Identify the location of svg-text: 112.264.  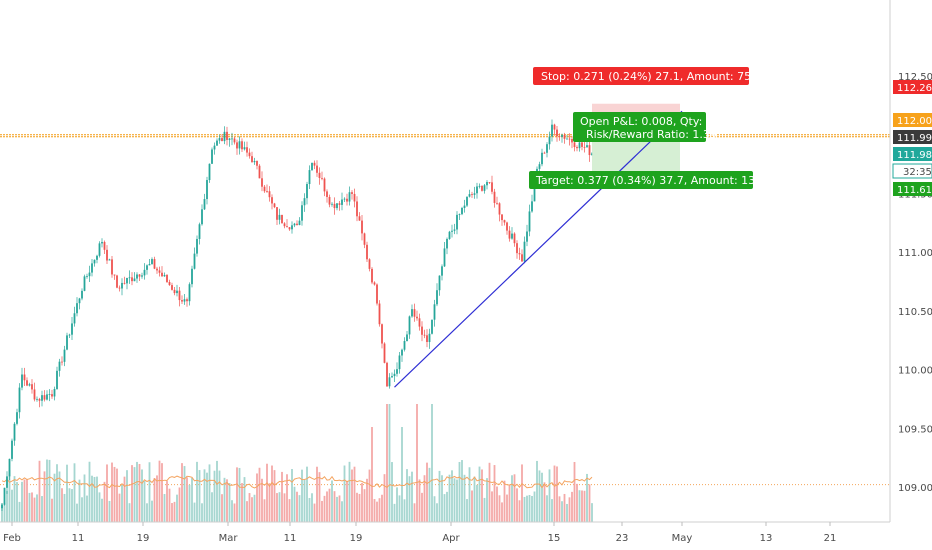
(914, 88).